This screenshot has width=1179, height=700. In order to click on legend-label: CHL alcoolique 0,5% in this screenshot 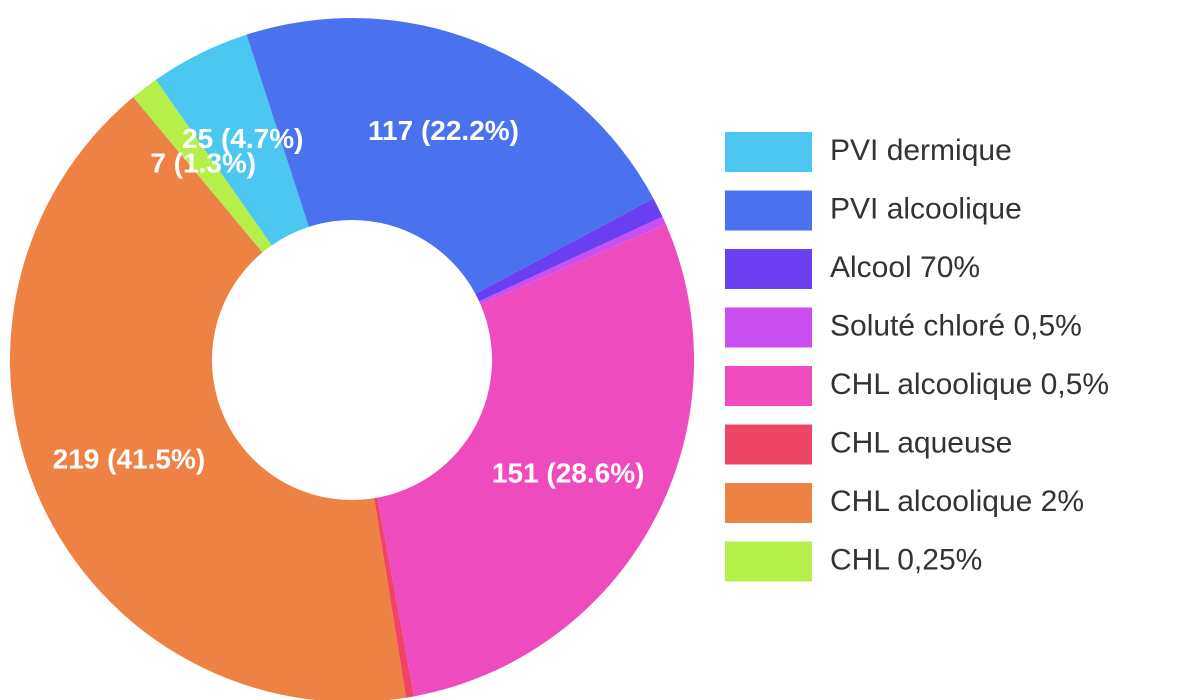, I will do `click(969, 384)`.